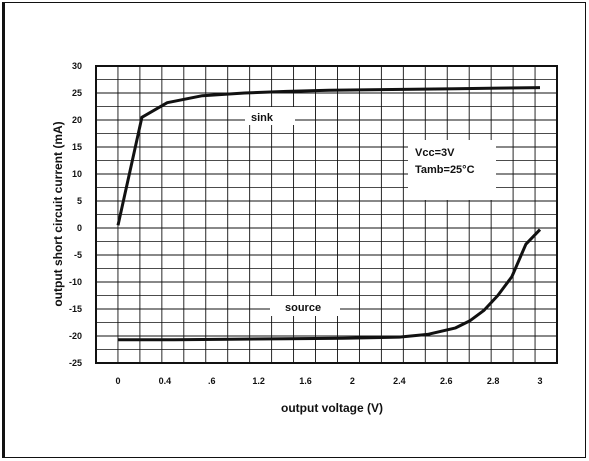  Describe the element at coordinates (77, 93) in the screenshot. I see `y-tick-label: 25` at that location.